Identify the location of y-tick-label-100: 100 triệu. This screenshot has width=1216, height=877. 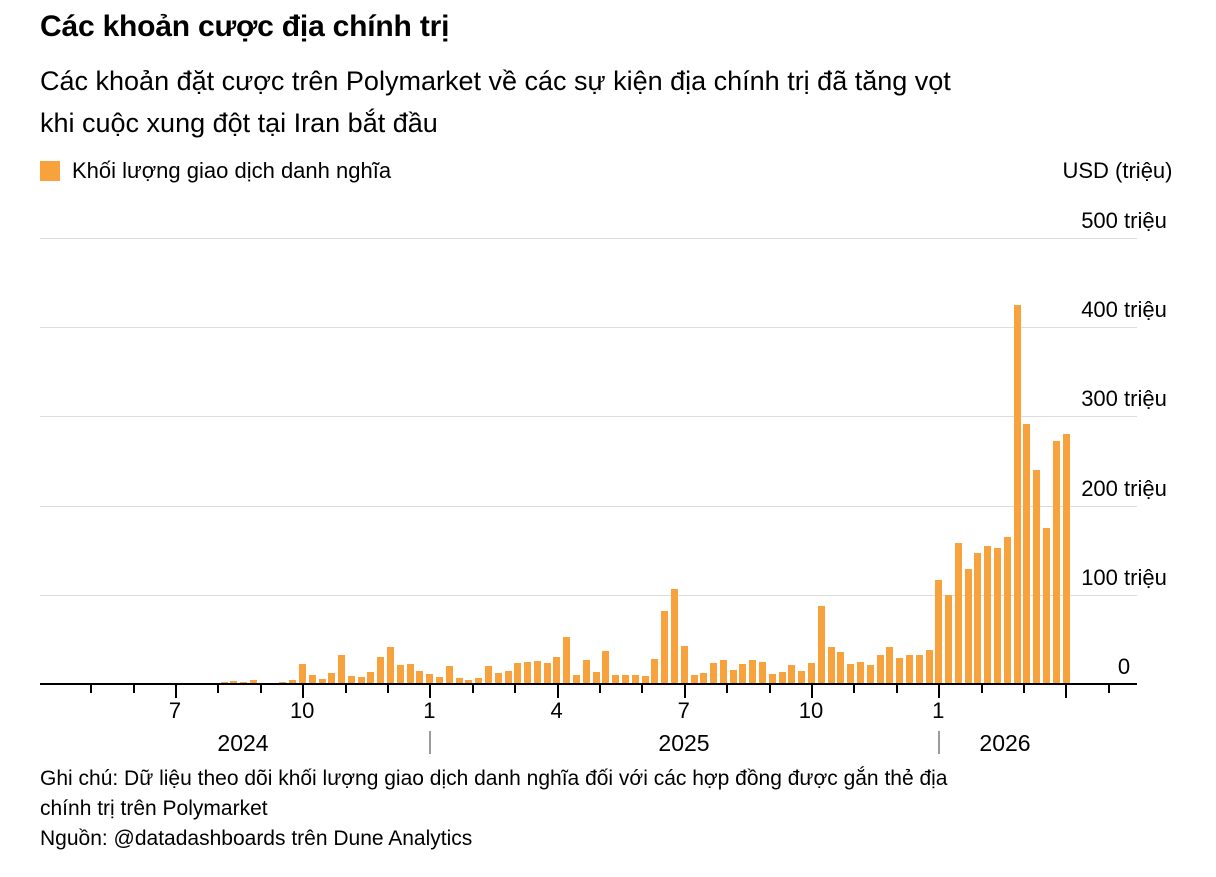
(1124, 577).